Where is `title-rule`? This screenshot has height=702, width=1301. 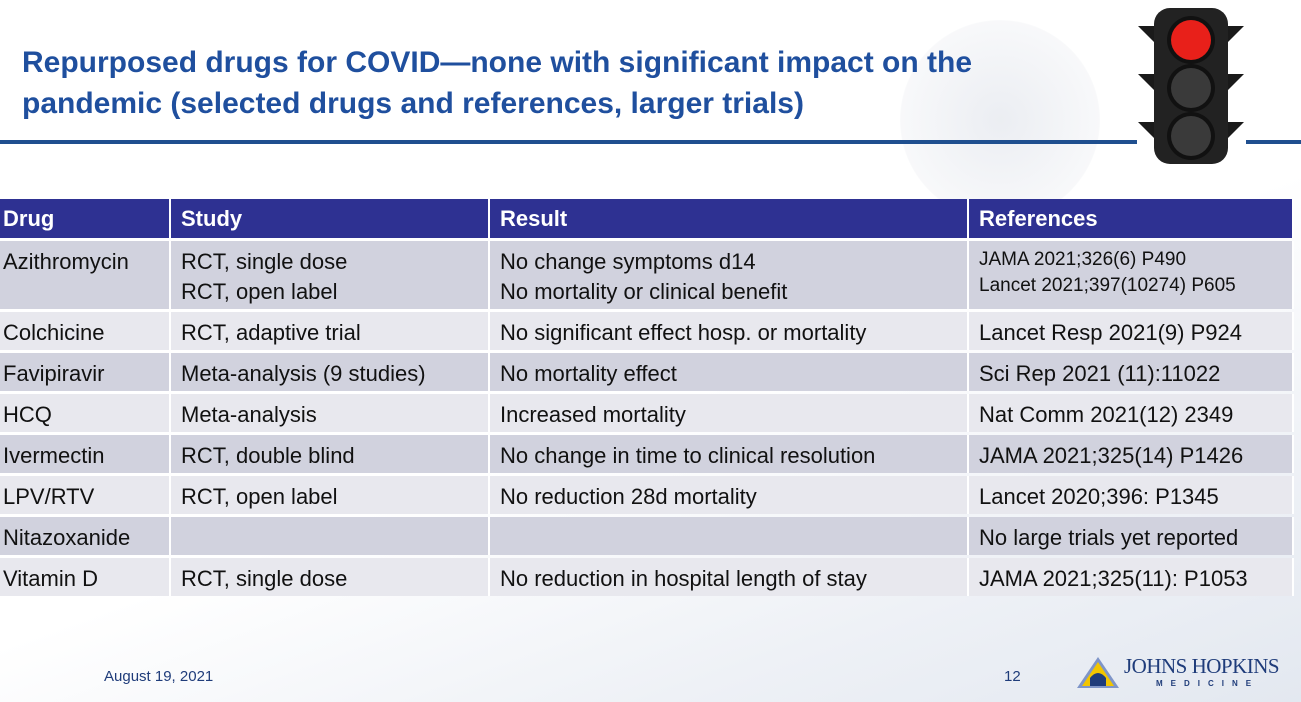
title-rule is located at coordinates (568, 142).